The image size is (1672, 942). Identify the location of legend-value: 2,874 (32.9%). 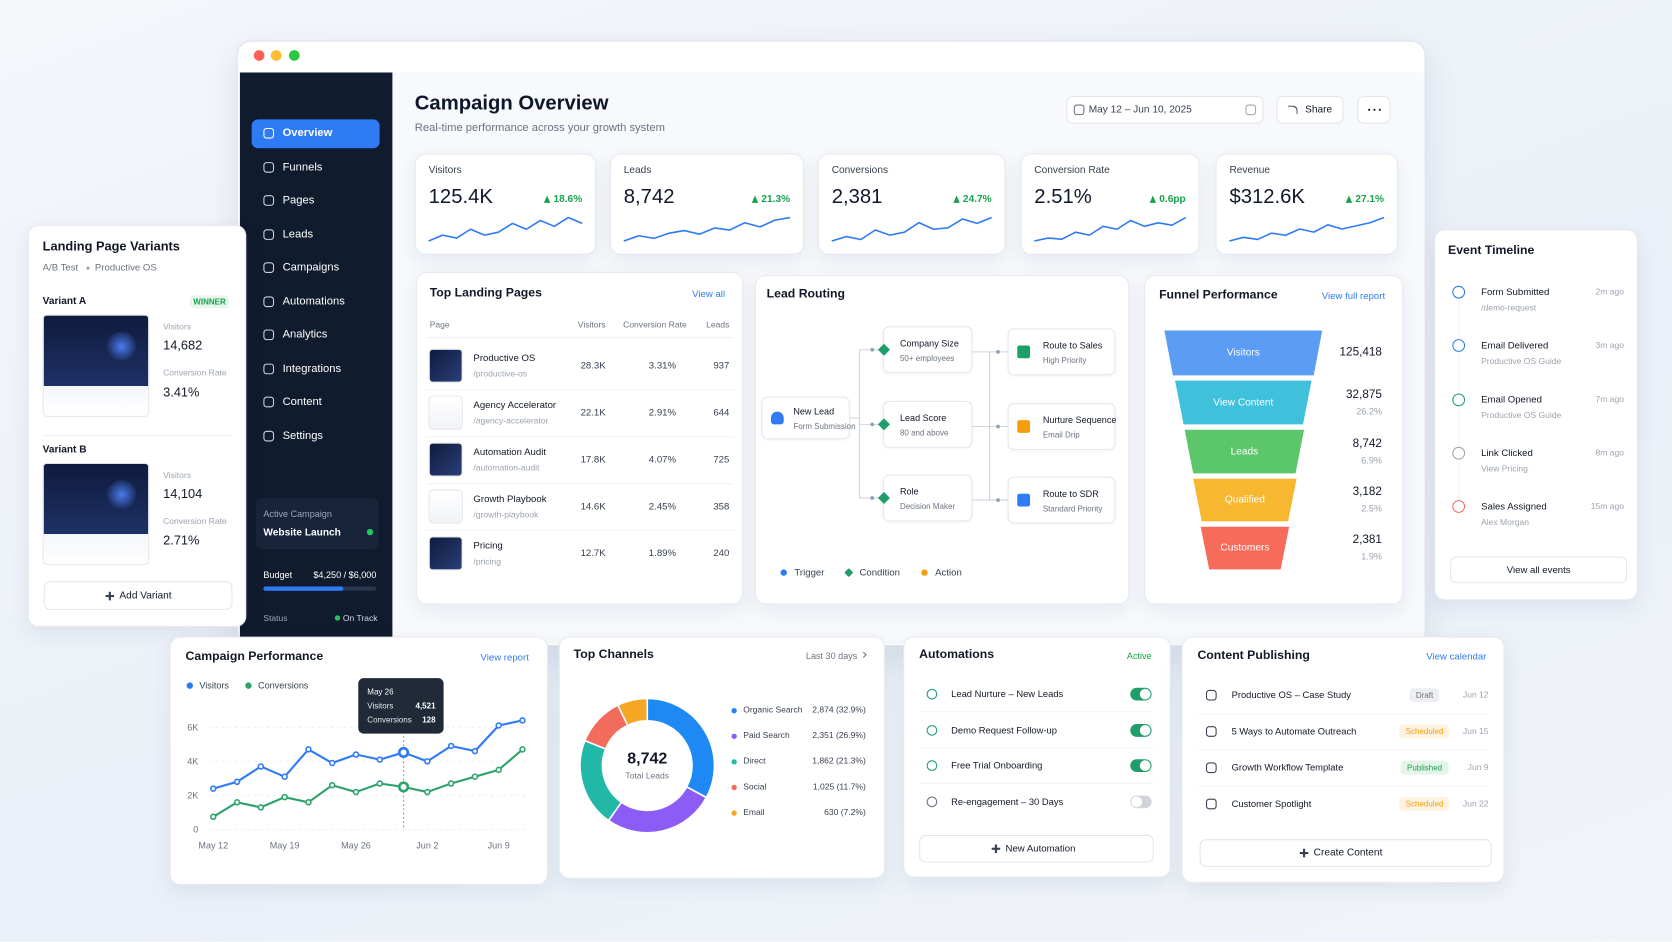
(839, 710).